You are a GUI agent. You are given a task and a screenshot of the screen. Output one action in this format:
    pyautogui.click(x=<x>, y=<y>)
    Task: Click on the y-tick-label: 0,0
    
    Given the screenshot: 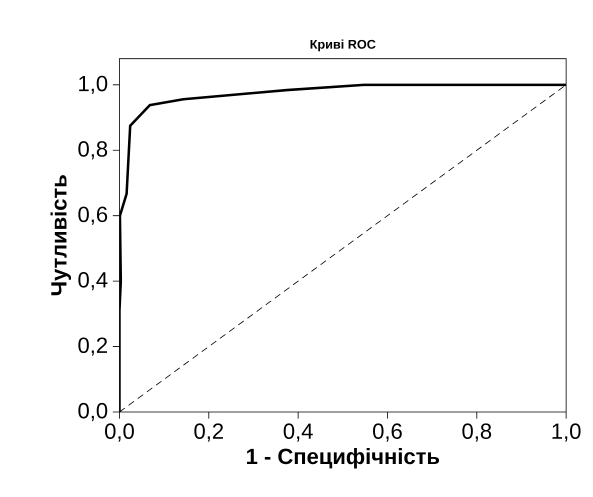 What is the action you would take?
    pyautogui.click(x=93, y=412)
    